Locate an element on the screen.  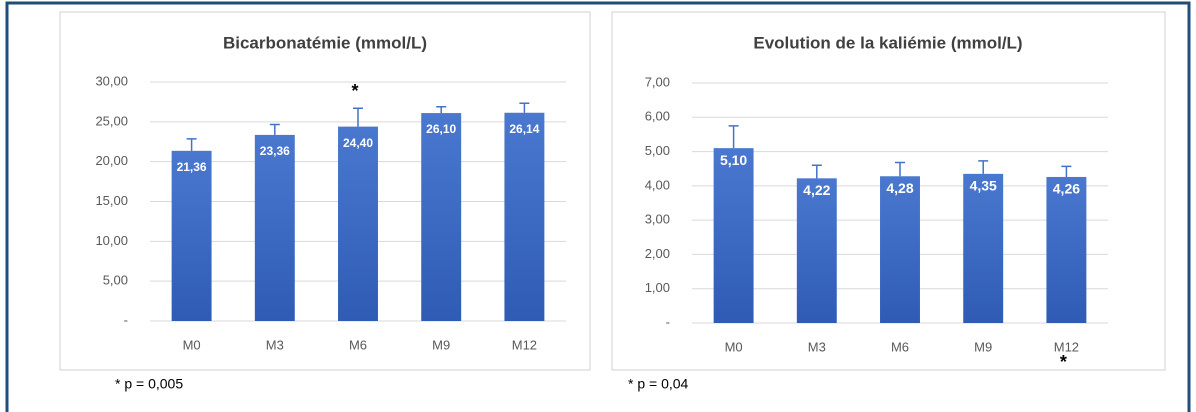
value-label: 4,26 is located at coordinates (1066, 189).